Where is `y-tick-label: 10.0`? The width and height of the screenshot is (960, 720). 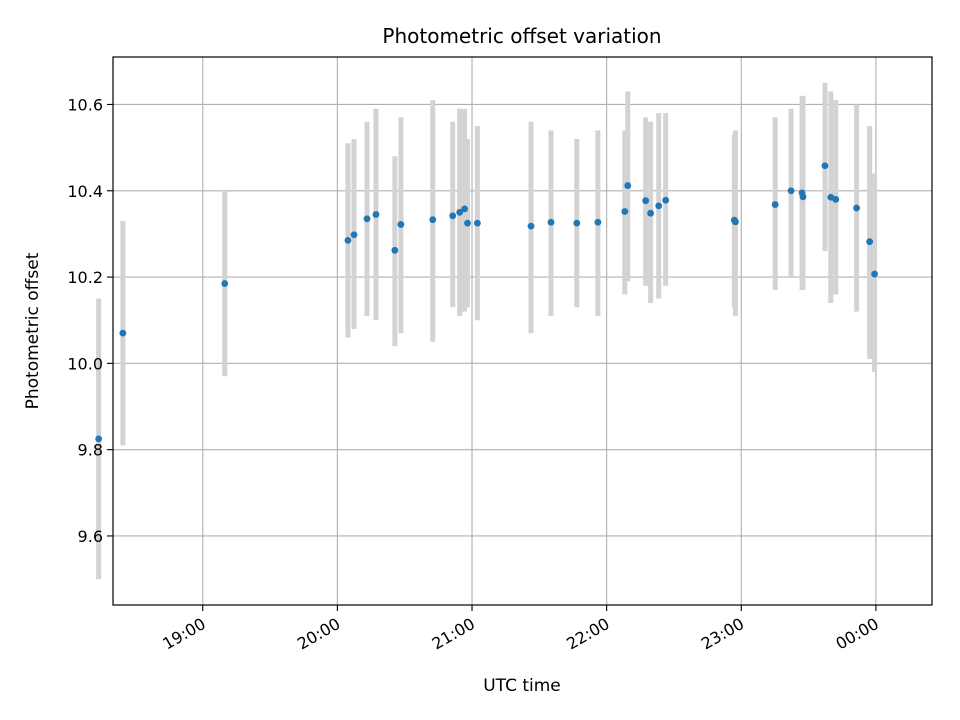
y-tick-label: 10.0 is located at coordinates (85, 363).